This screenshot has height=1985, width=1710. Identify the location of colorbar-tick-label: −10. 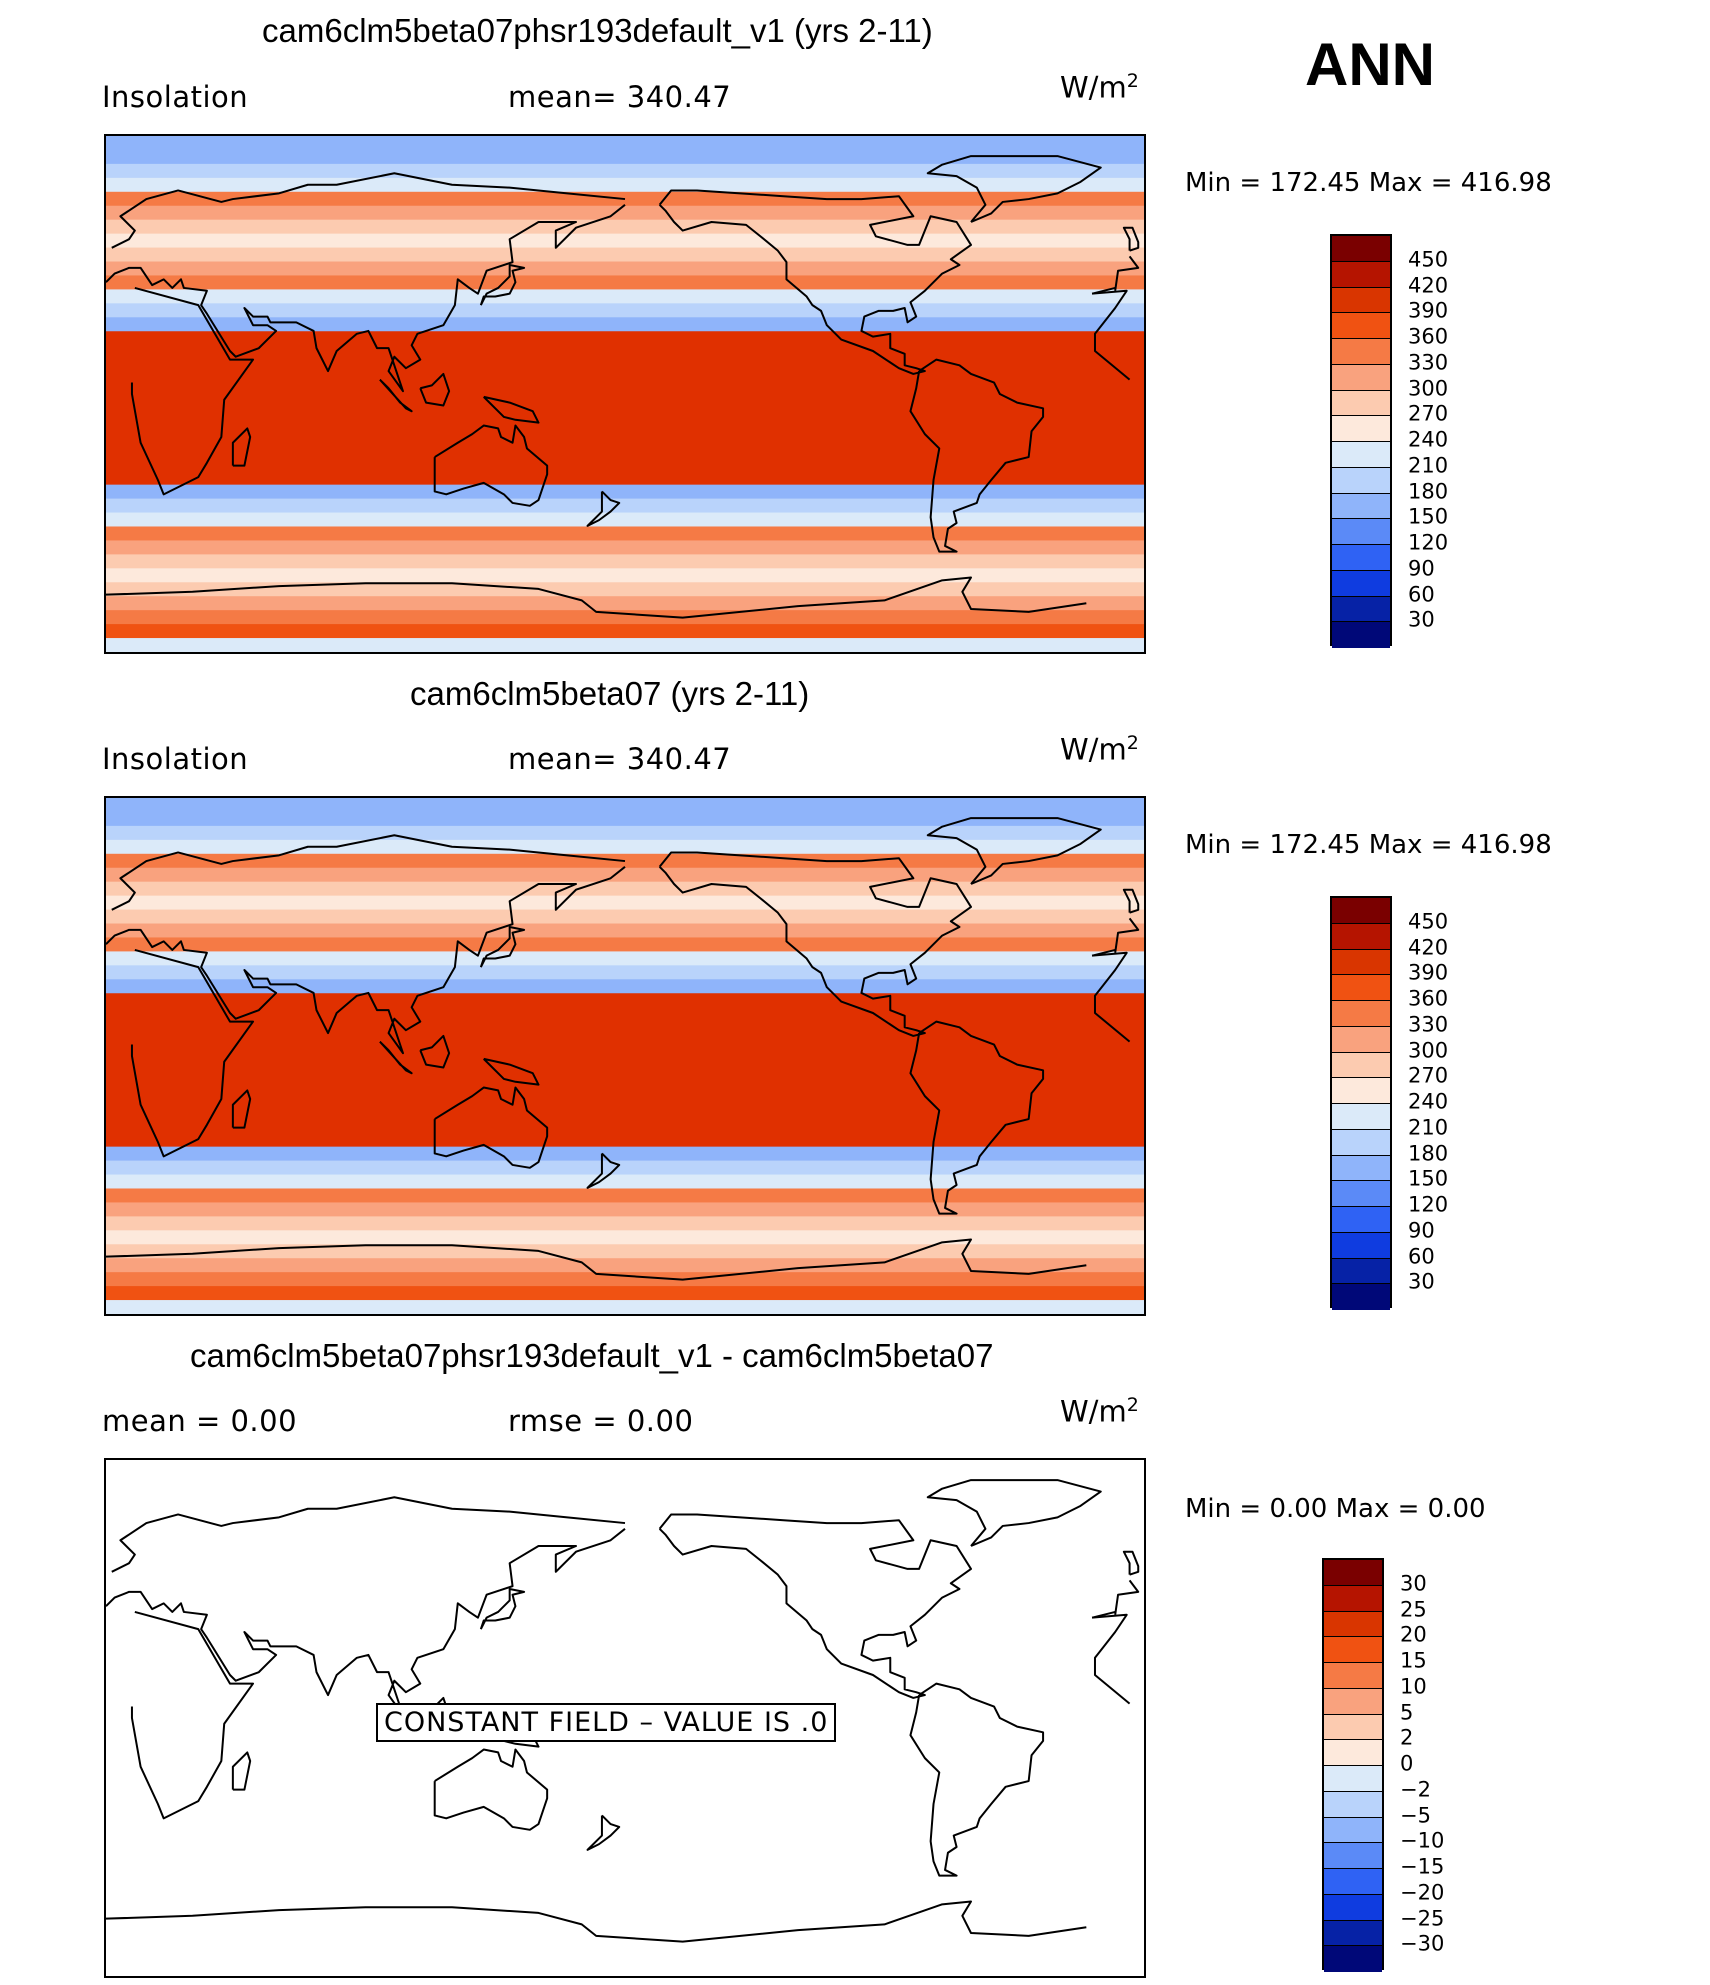
(1422, 1840).